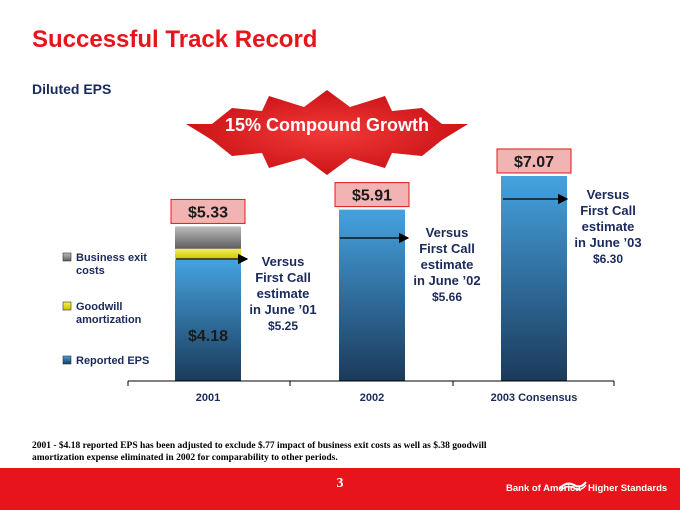  What do you see at coordinates (208, 398) in the screenshot?
I see `category-label-0: 2001` at bounding box center [208, 398].